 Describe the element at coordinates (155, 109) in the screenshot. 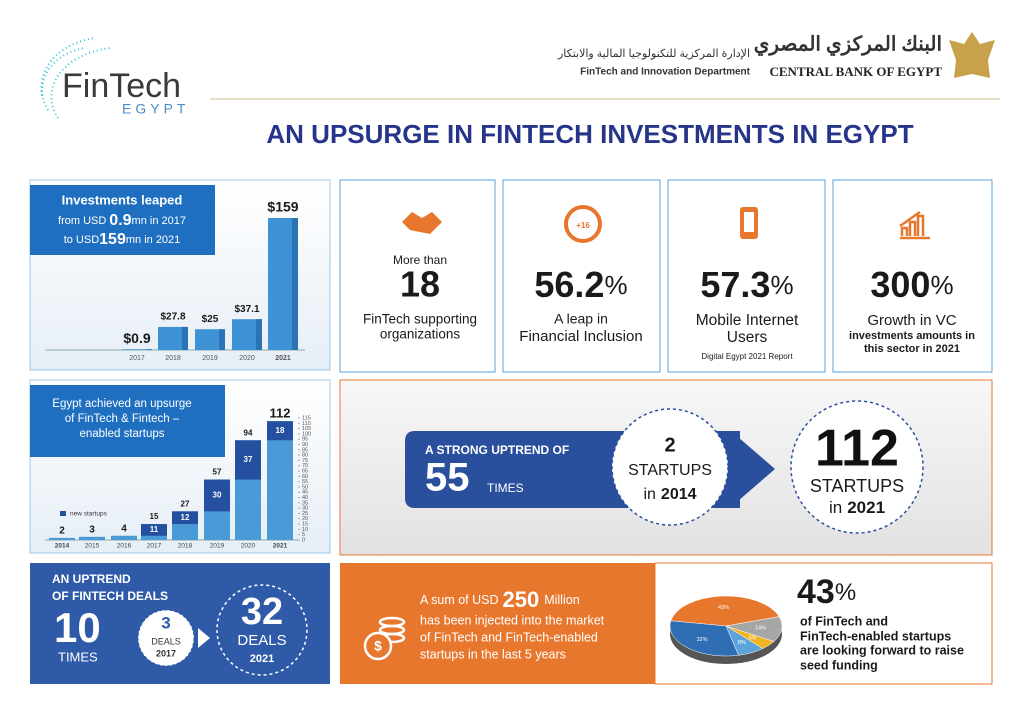

I see `logo-sub: EGYPT` at that location.